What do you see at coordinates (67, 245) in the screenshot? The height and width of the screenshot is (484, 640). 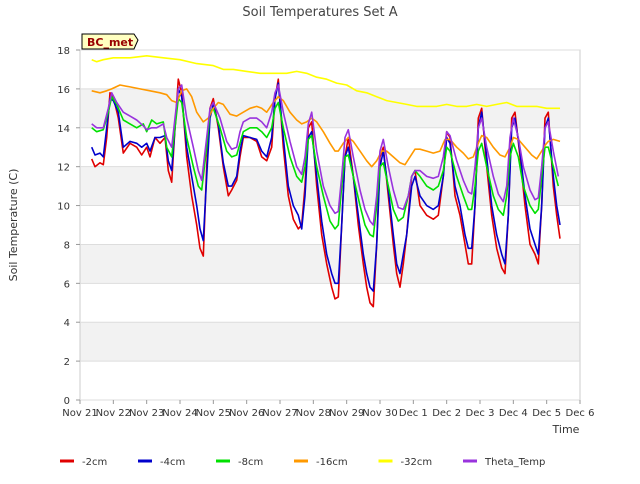 I see `y-tick-label: 8` at bounding box center [67, 245].